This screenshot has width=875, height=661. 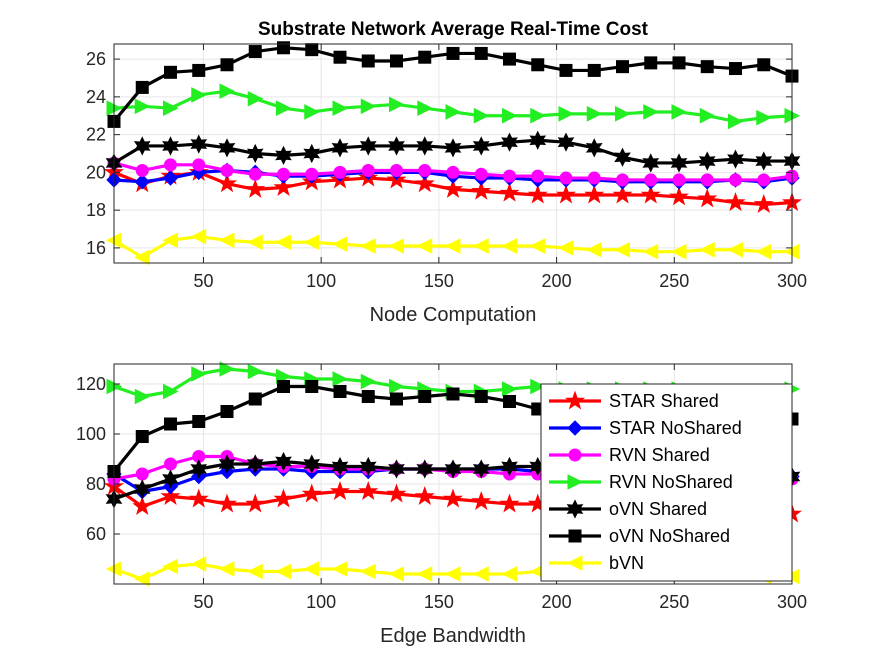 I want to click on legend-label: oVN NoShared, so click(x=669, y=536).